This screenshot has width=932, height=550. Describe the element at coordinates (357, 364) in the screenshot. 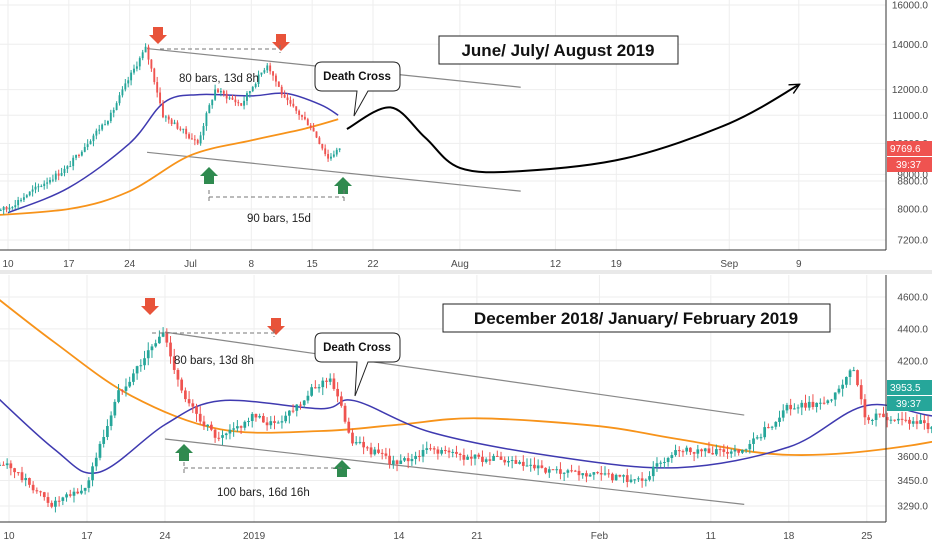

I see `death-cross-callout` at that location.